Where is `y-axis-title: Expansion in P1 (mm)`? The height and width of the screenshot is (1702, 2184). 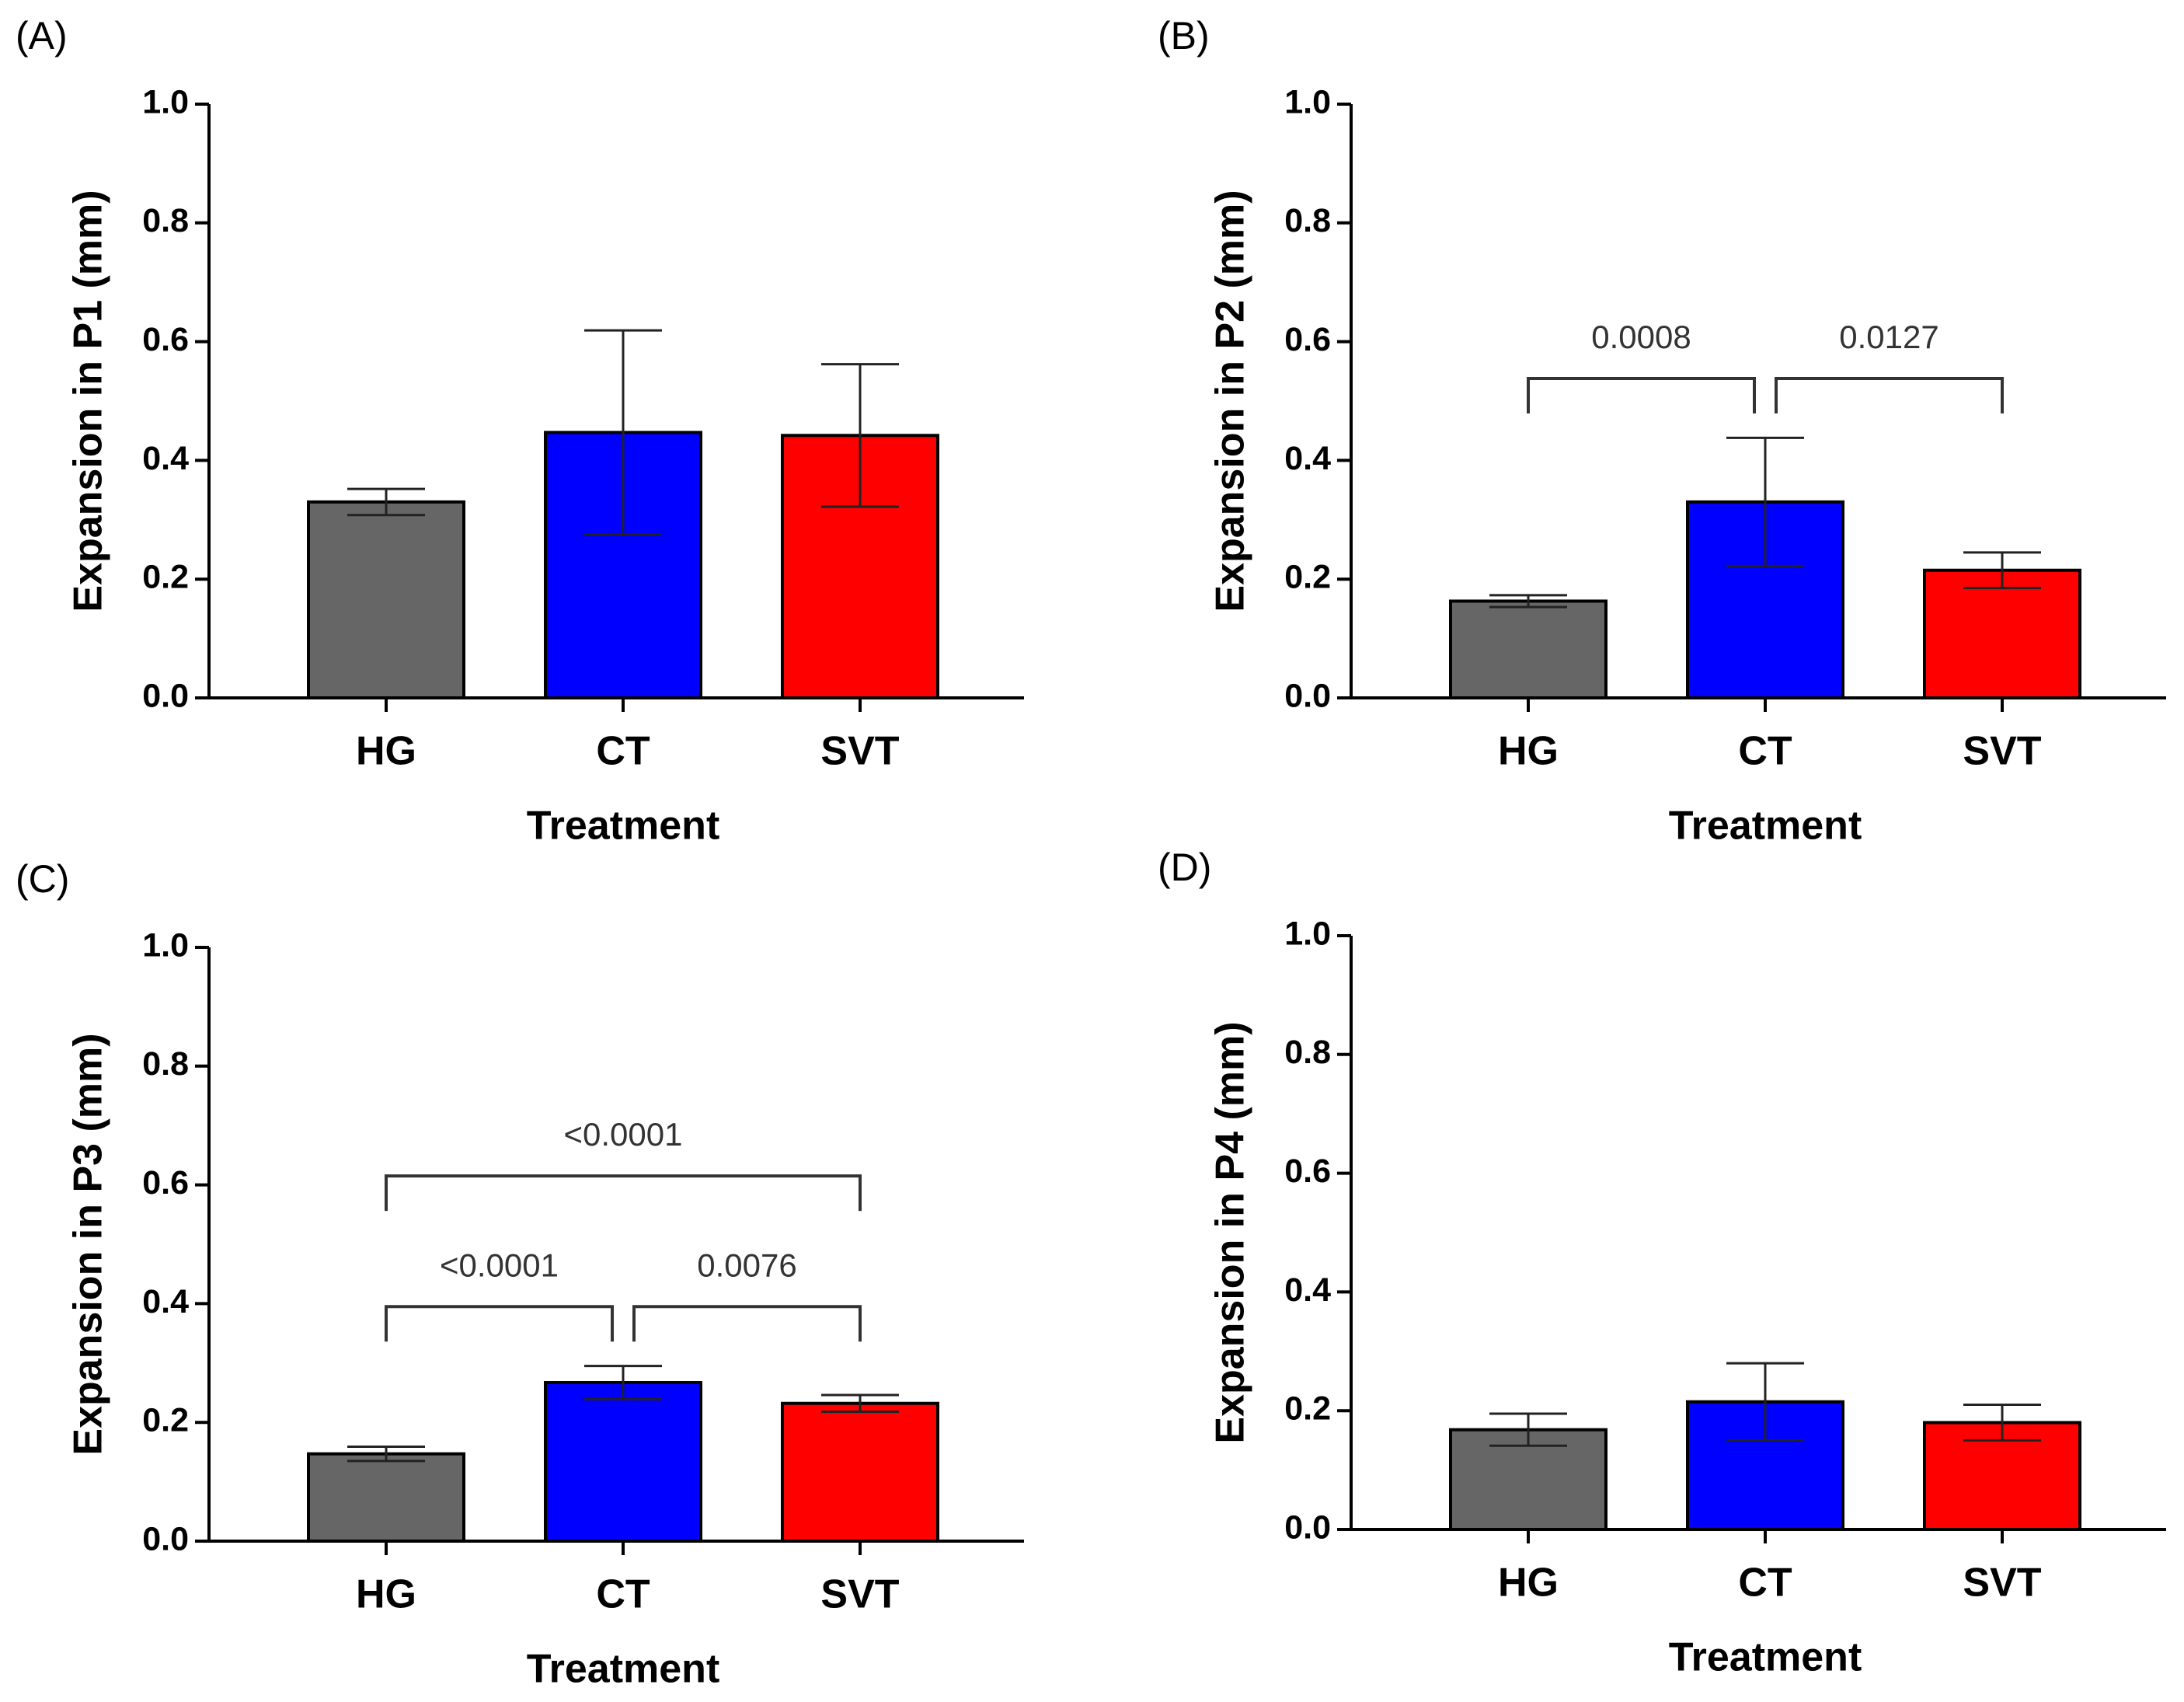
y-axis-title: Expansion in P1 (mm) is located at coordinates (89, 401).